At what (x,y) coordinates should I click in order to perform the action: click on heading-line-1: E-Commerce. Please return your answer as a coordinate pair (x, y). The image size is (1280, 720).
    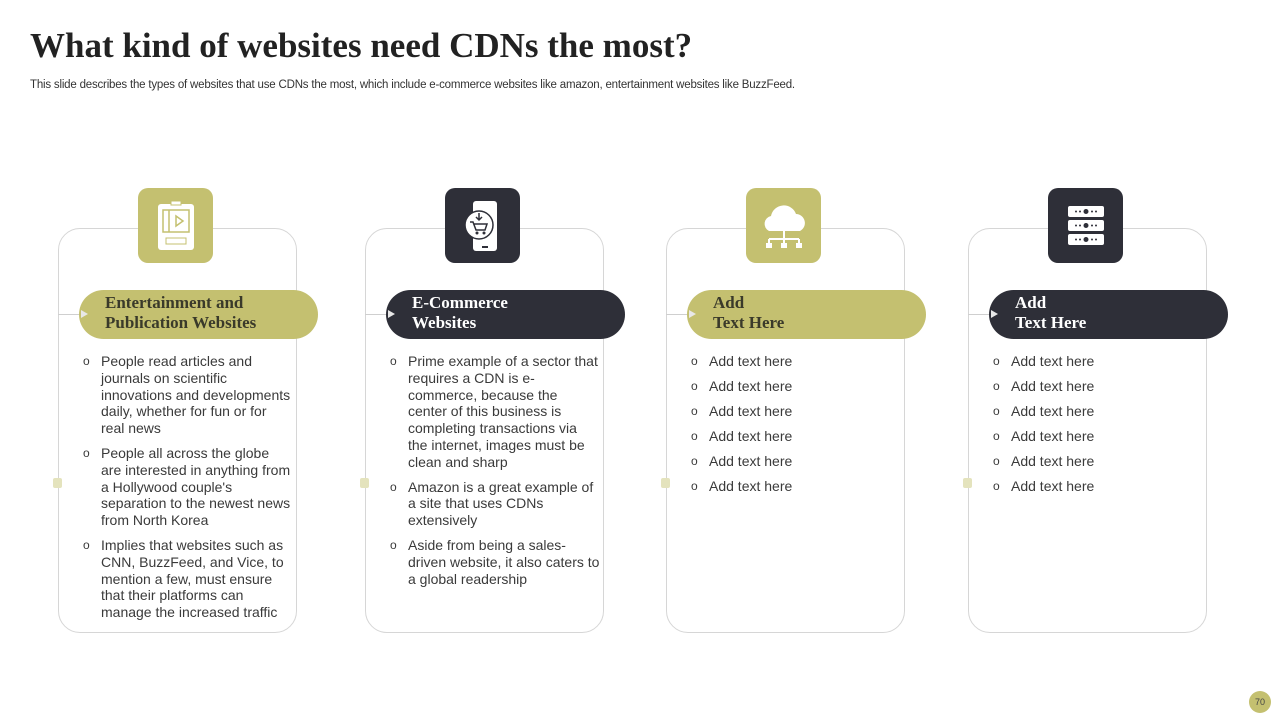
    Looking at the image, I should click on (460, 302).